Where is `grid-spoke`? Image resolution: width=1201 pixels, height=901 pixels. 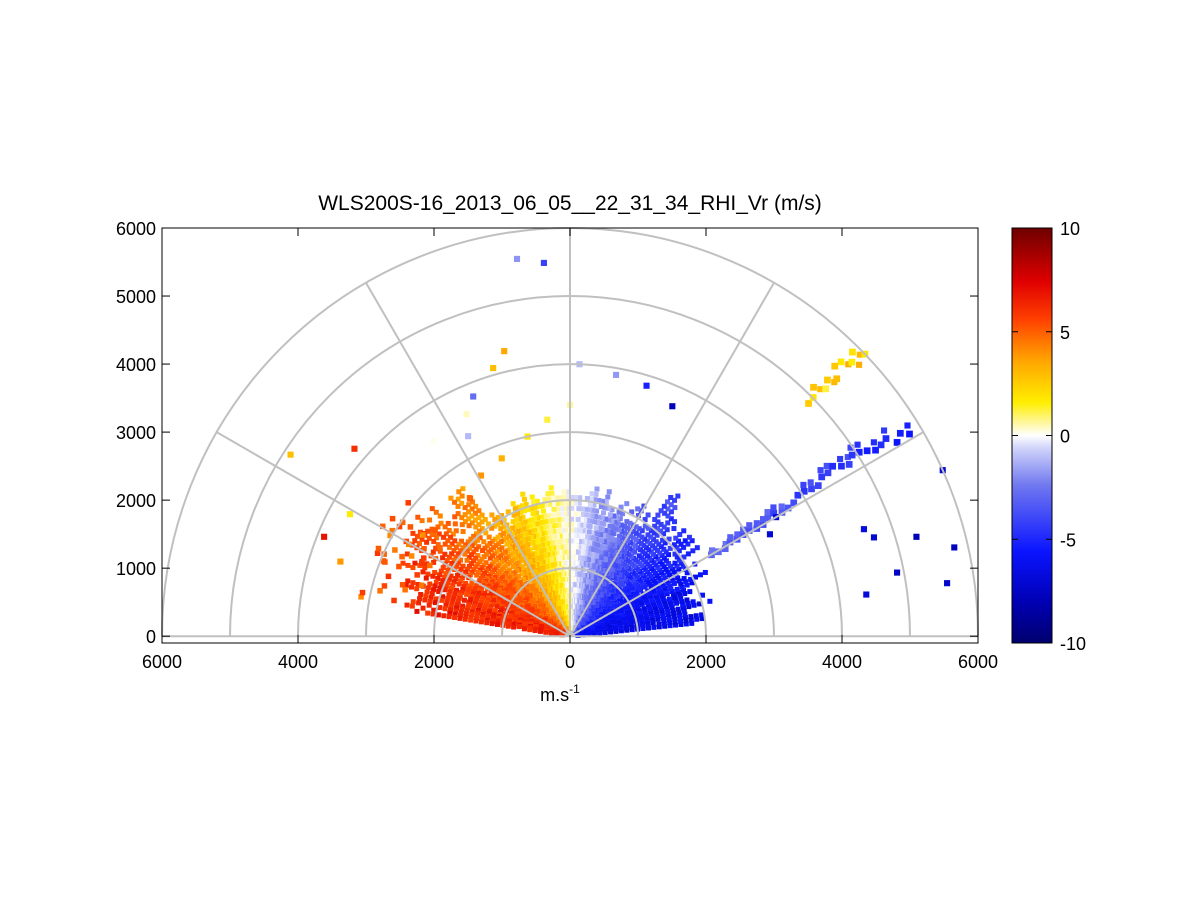
grid-spoke is located at coordinates (393, 534).